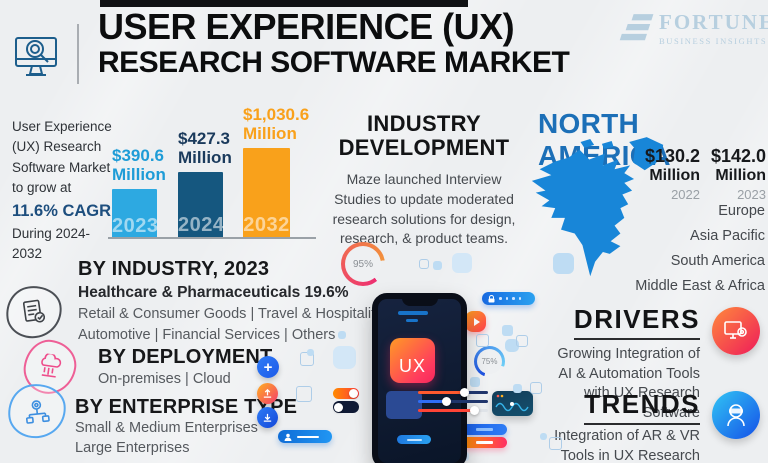 This screenshot has height=463, width=768. Describe the element at coordinates (346, 407) in the screenshot. I see `toggle-switch-off` at that location.